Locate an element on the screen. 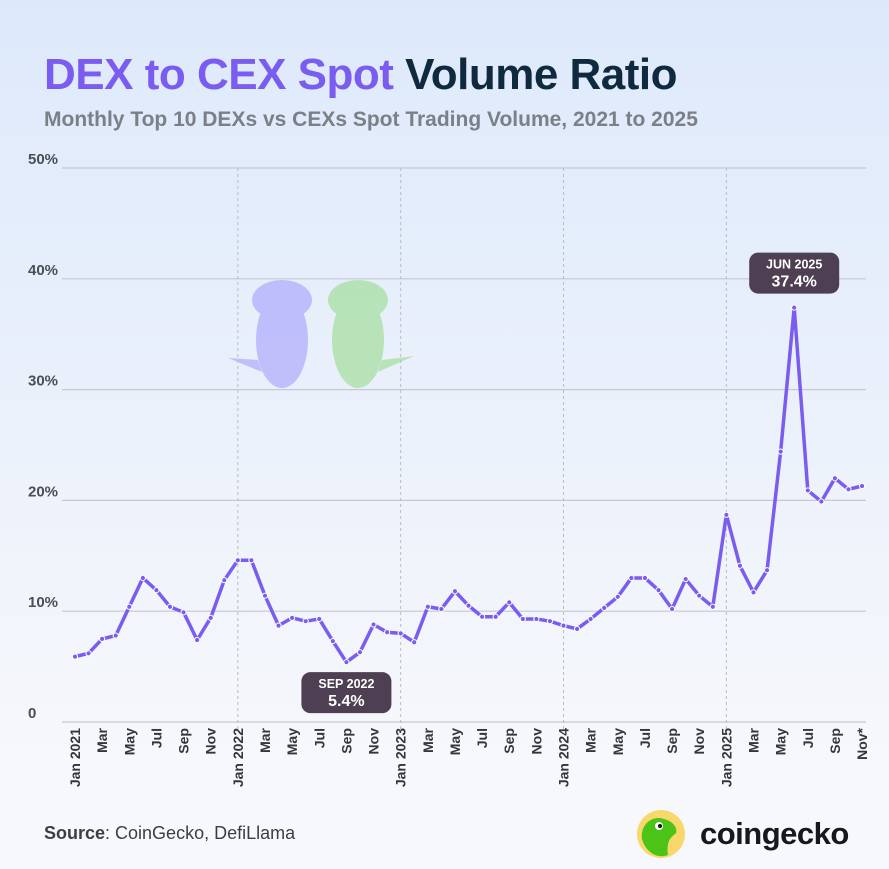 This screenshot has height=869, width=889. annotation-date: SEP 2022 is located at coordinates (346, 684).